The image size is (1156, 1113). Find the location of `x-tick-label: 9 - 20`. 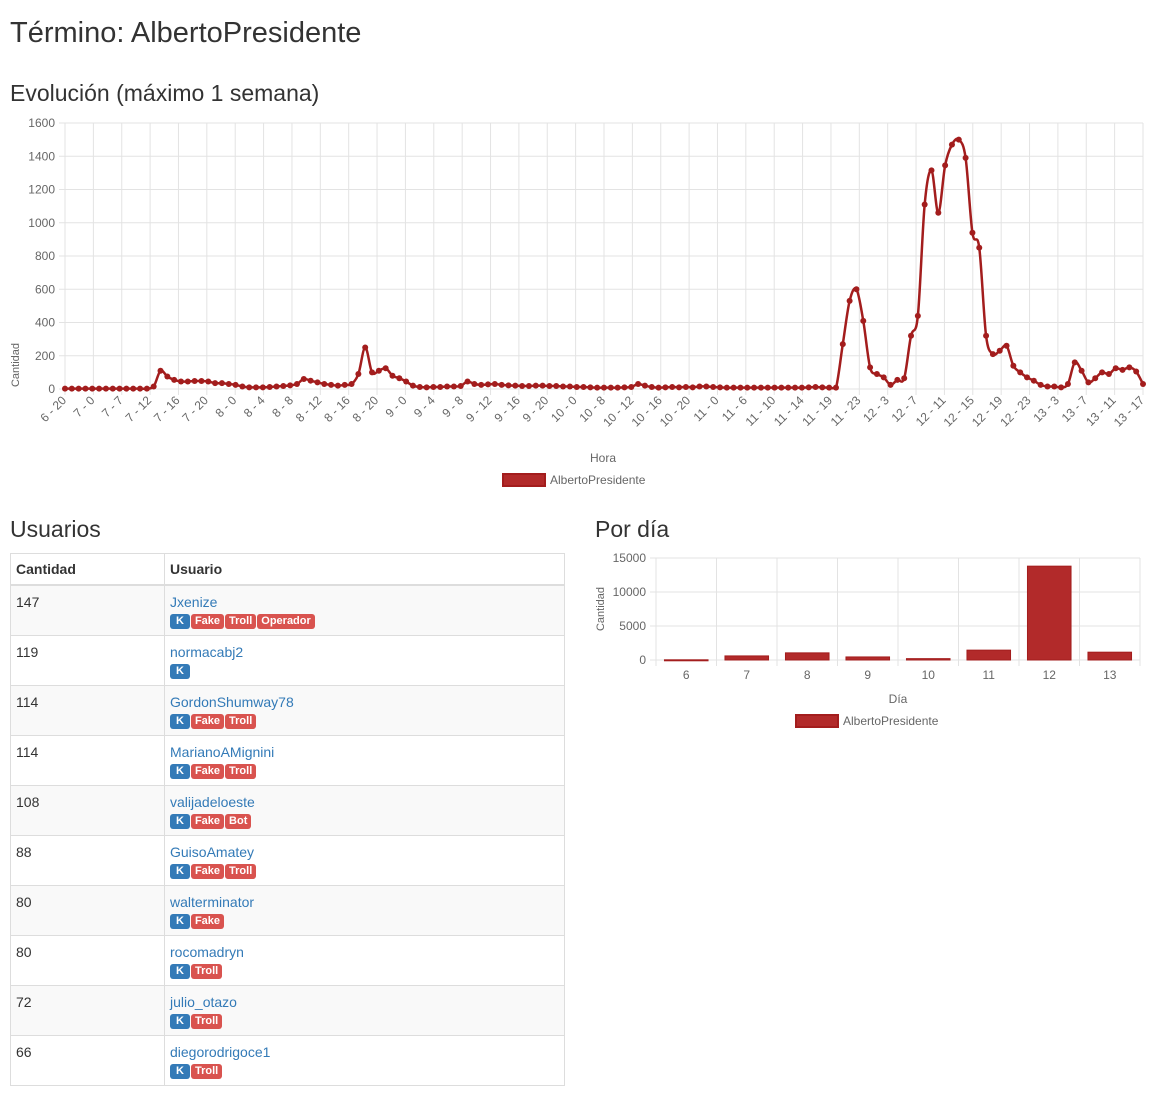

x-tick-label: 9 - 20 is located at coordinates (536, 409).